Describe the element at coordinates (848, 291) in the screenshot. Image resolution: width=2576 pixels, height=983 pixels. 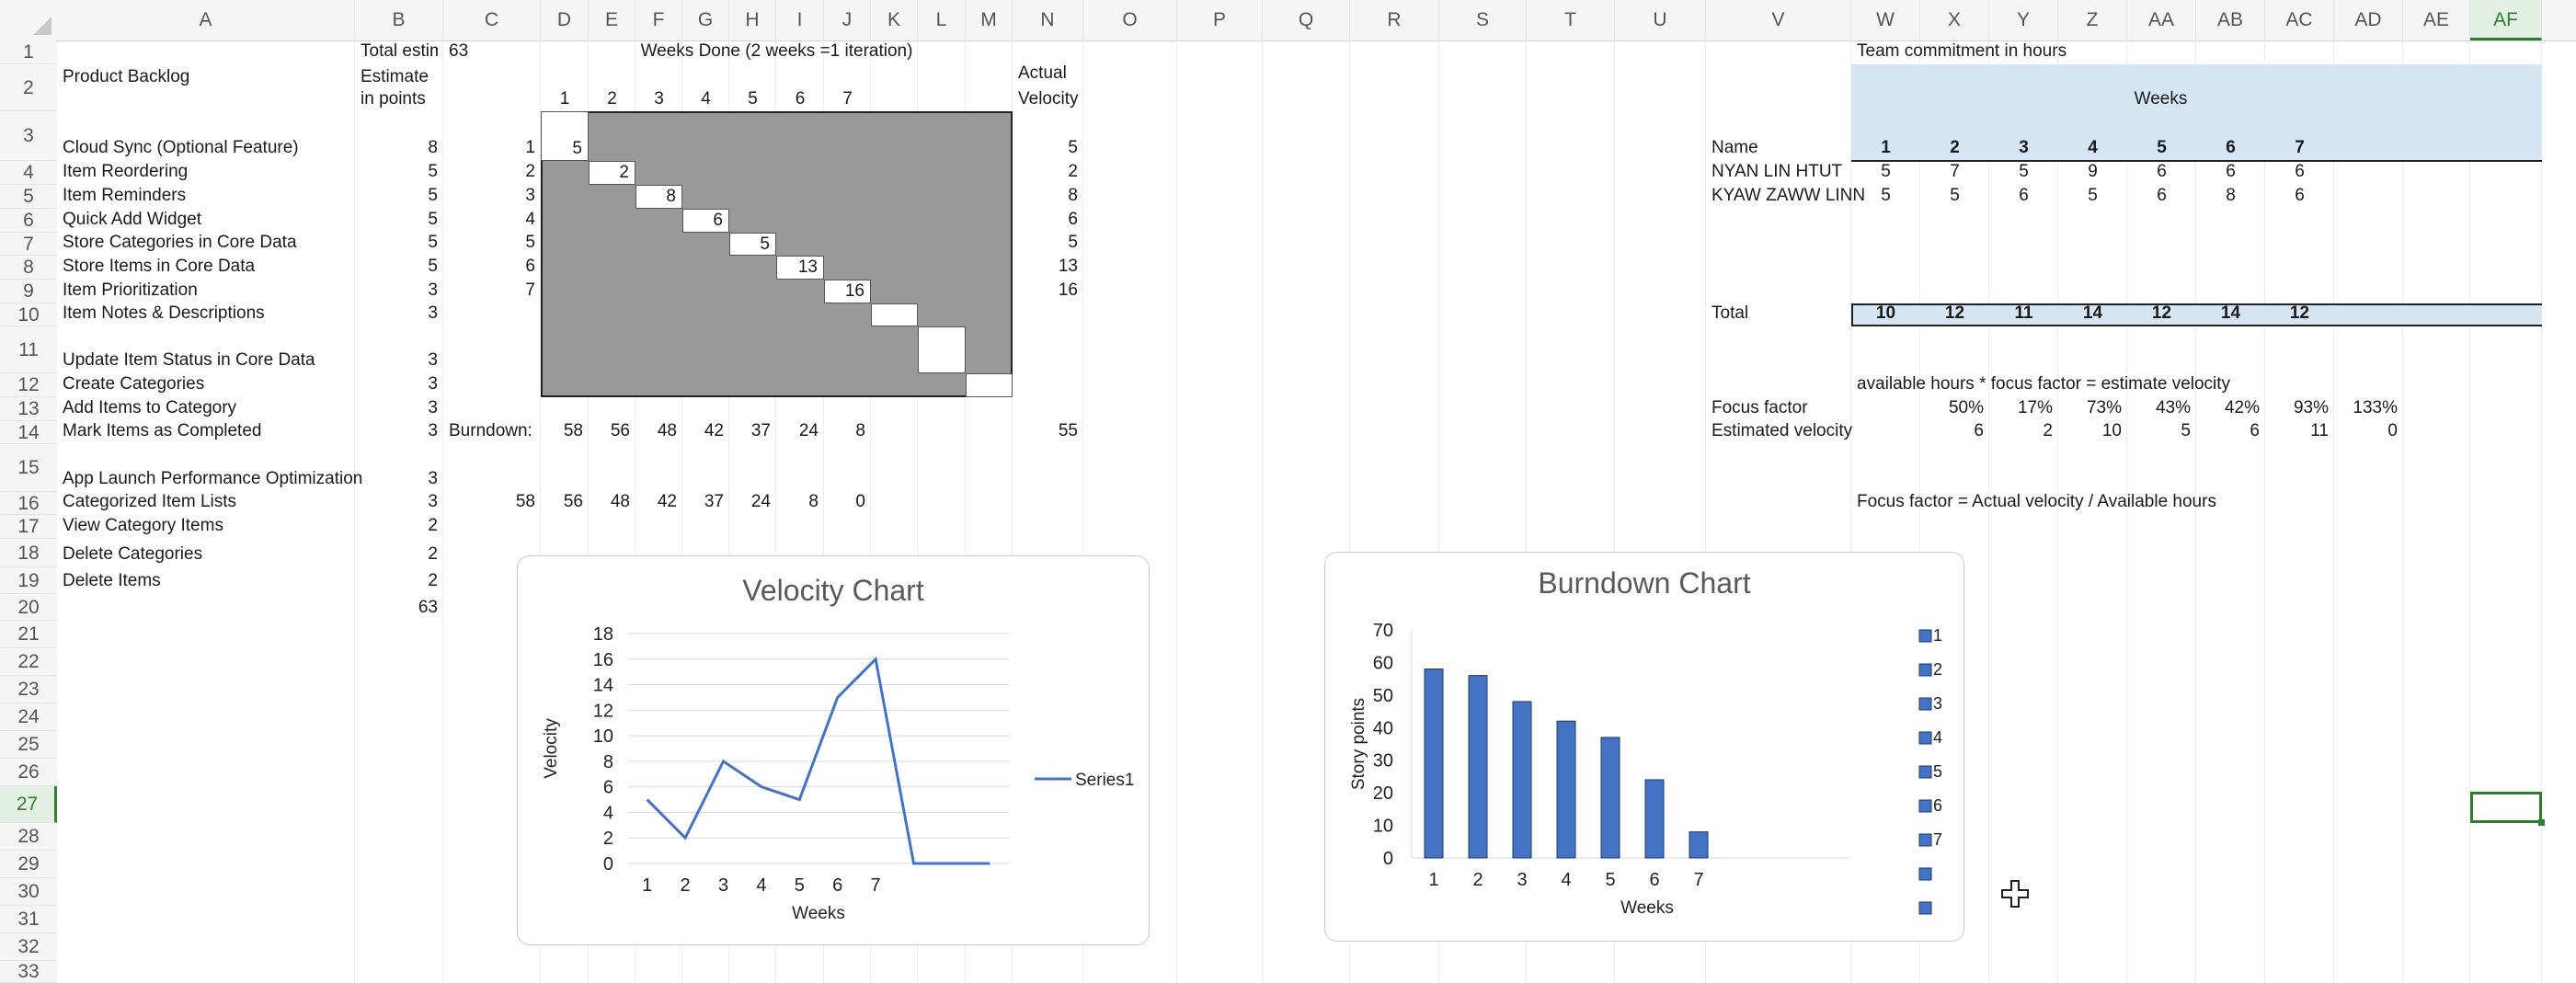
I see `matrix-cell-week-7: 16` at that location.